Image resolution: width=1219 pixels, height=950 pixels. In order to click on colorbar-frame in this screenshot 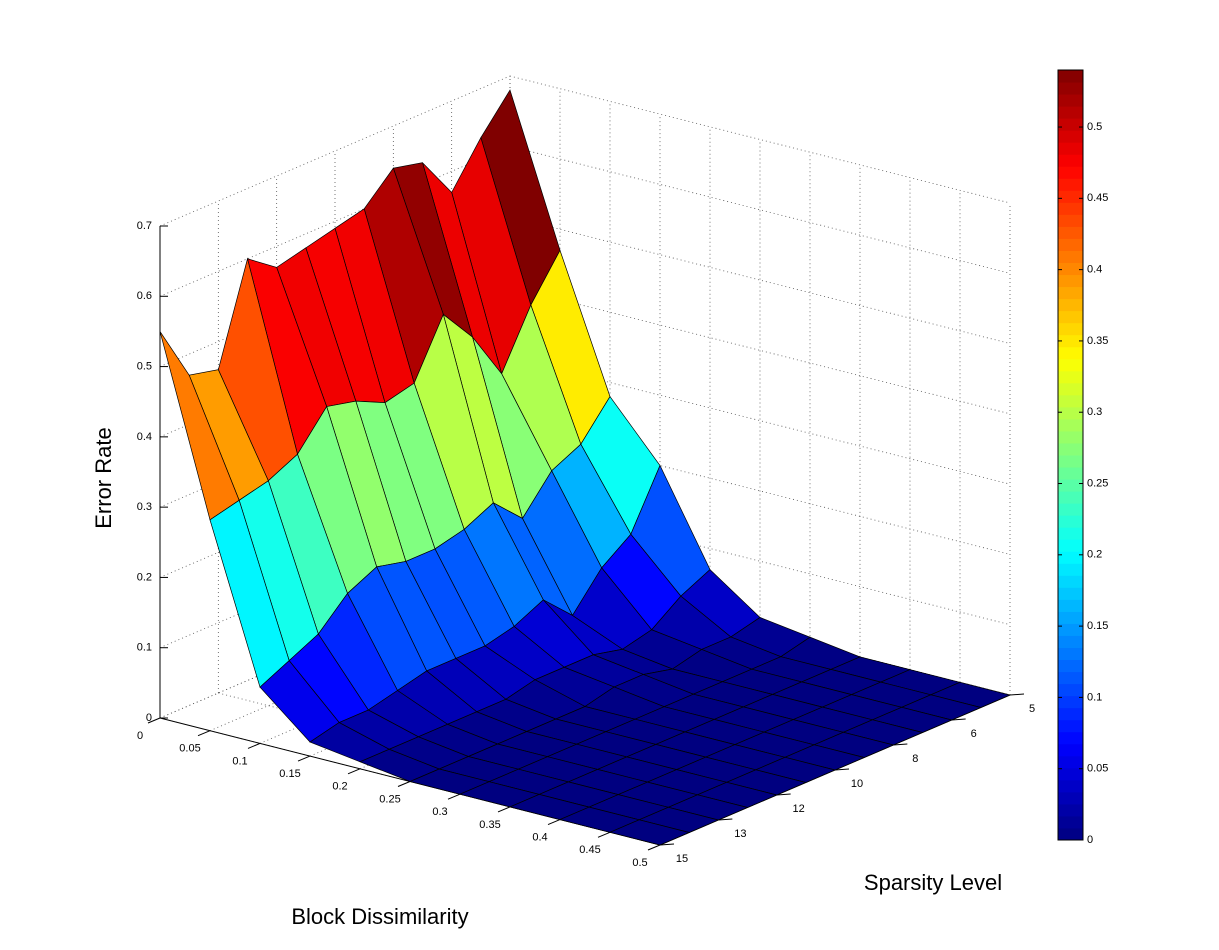, I will do `click(1070, 455)`.